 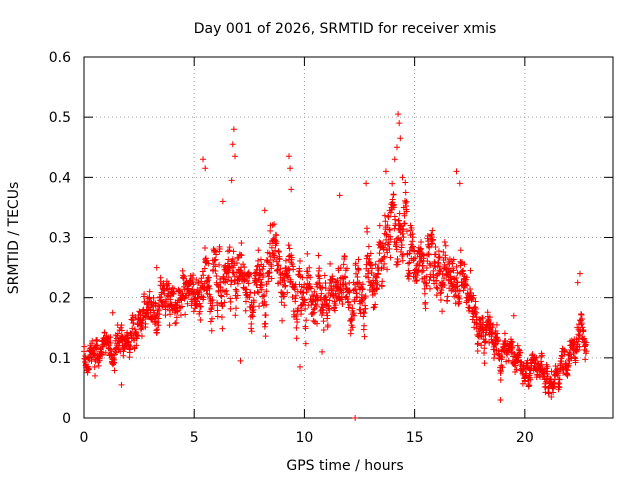 I want to click on y-tick-label: 0.3, so click(x=60, y=239).